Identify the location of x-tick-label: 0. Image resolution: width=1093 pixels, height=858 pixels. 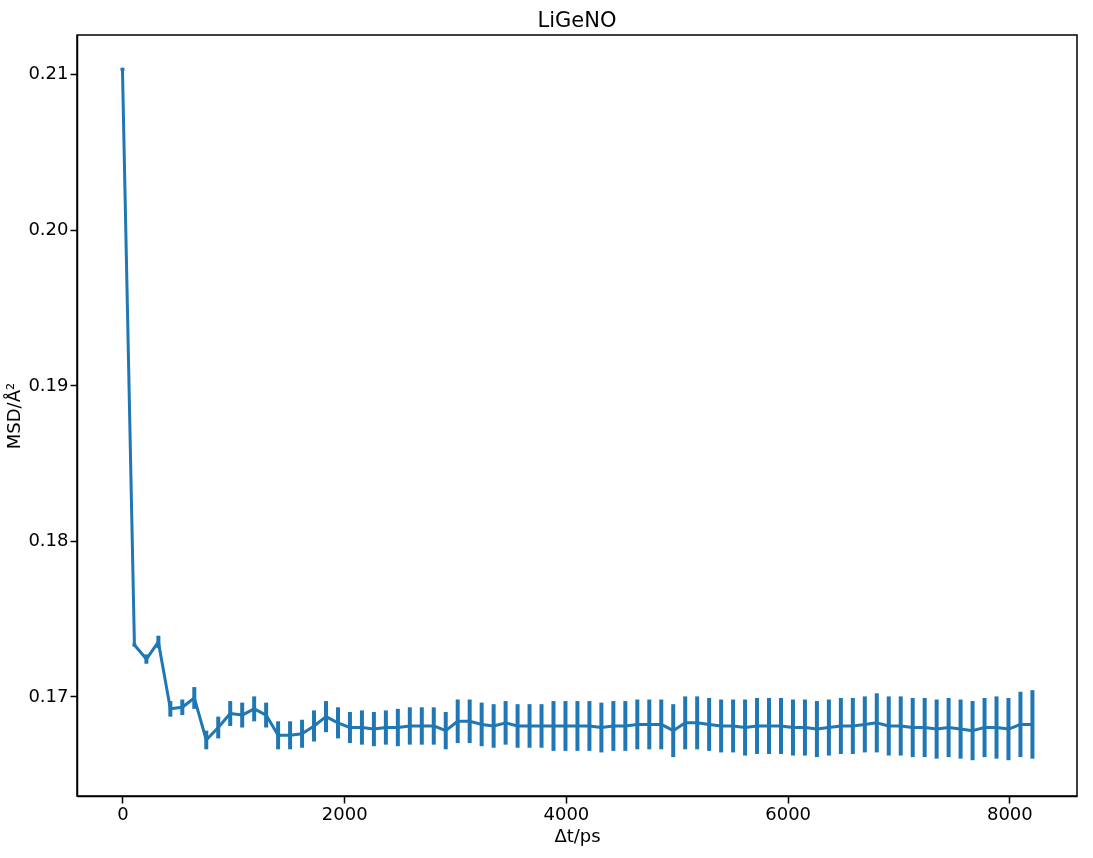
(123, 813).